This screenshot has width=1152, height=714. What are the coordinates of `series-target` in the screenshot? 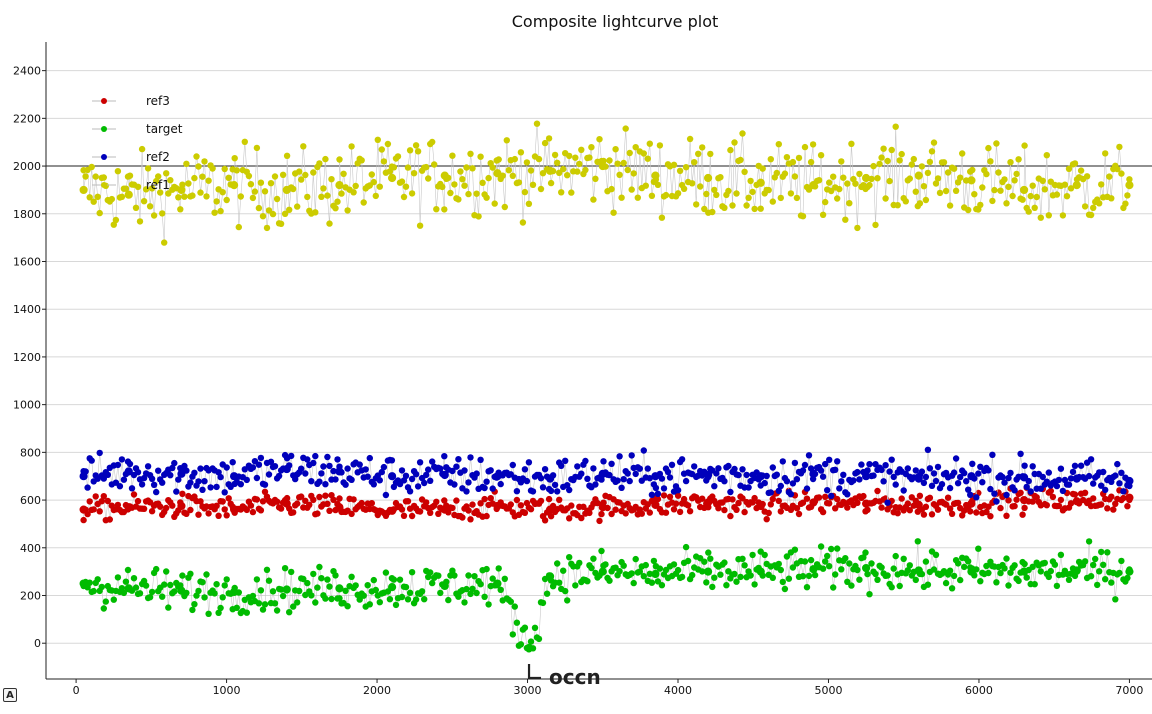 It's located at (606, 595).